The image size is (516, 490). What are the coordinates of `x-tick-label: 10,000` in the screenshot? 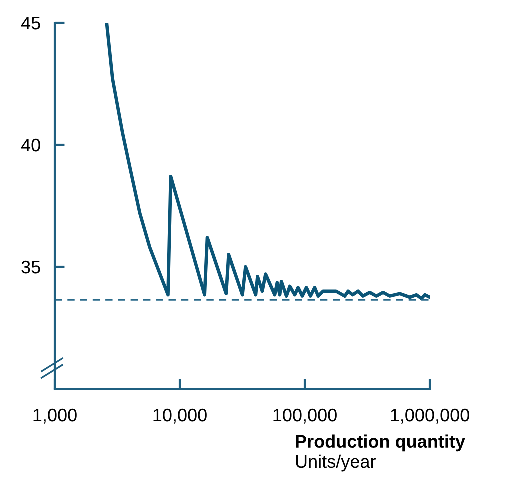 It's located at (180, 416).